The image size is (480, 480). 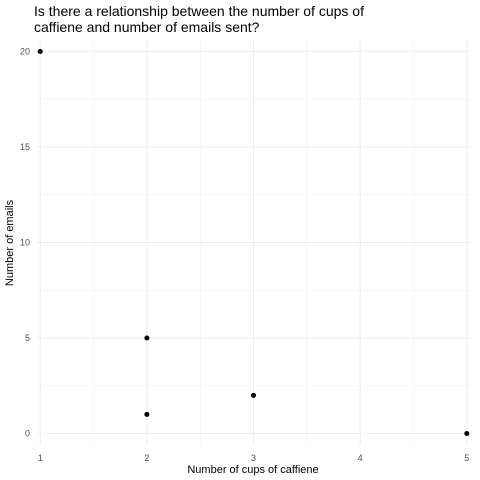 What do you see at coordinates (40, 458) in the screenshot?
I see `x-tick-label: 1` at bounding box center [40, 458].